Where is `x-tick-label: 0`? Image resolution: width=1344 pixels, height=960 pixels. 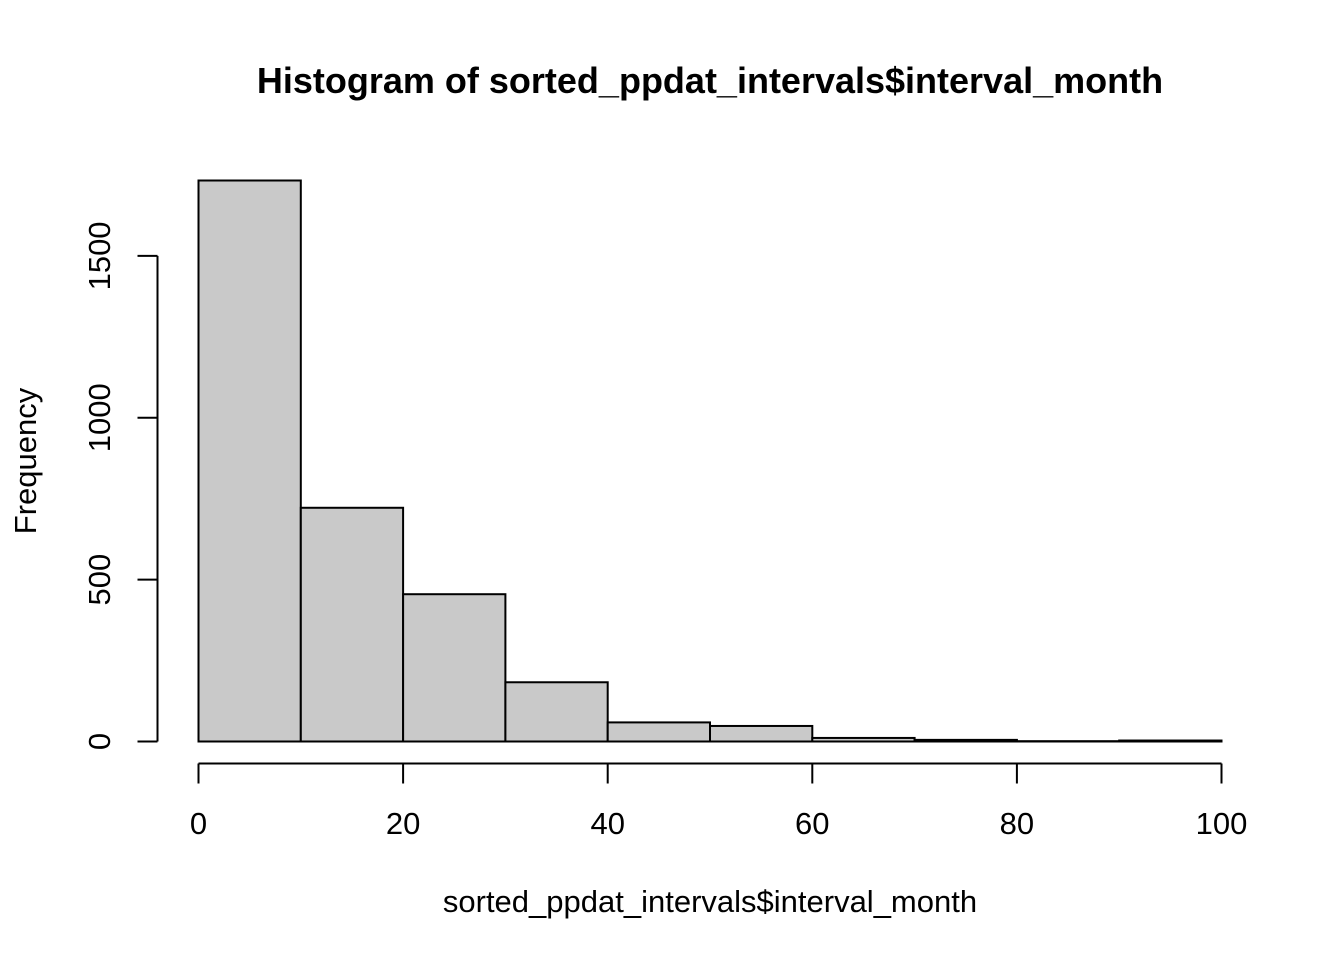 x-tick-label: 0 is located at coordinates (198, 823).